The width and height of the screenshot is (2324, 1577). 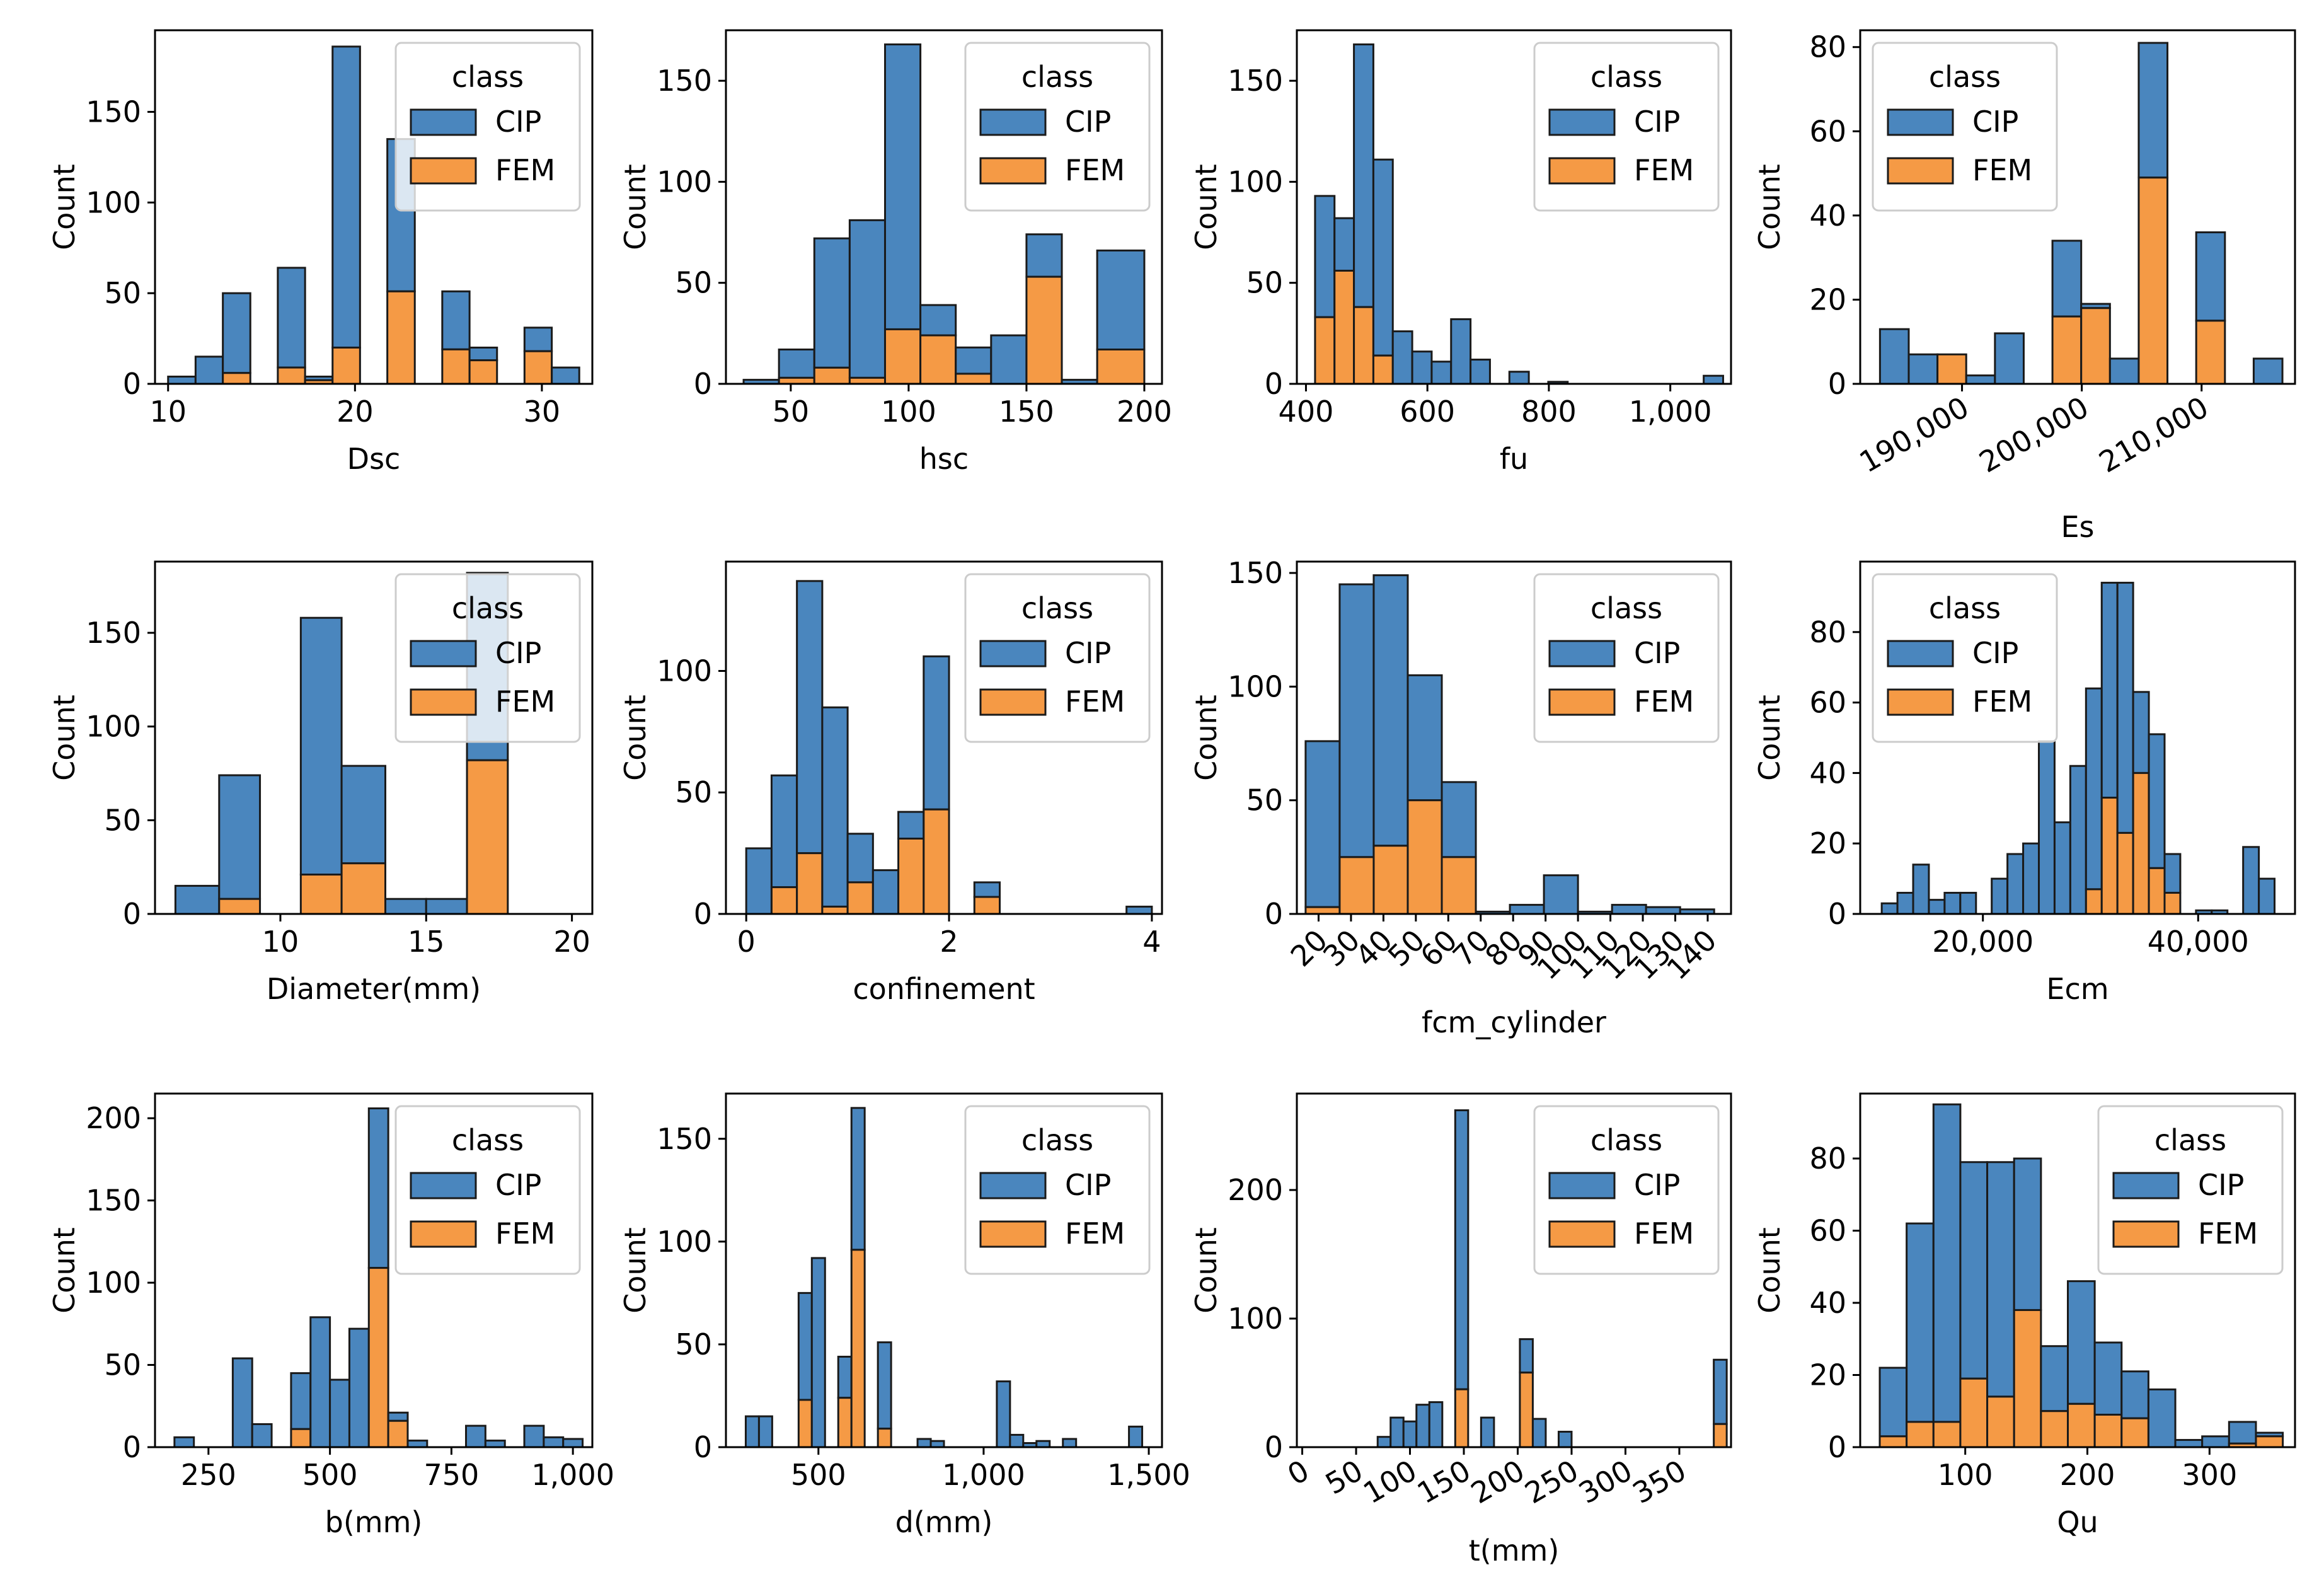 What do you see at coordinates (1983, 942) in the screenshot?
I see `x-tick-label: 20,000` at bounding box center [1983, 942].